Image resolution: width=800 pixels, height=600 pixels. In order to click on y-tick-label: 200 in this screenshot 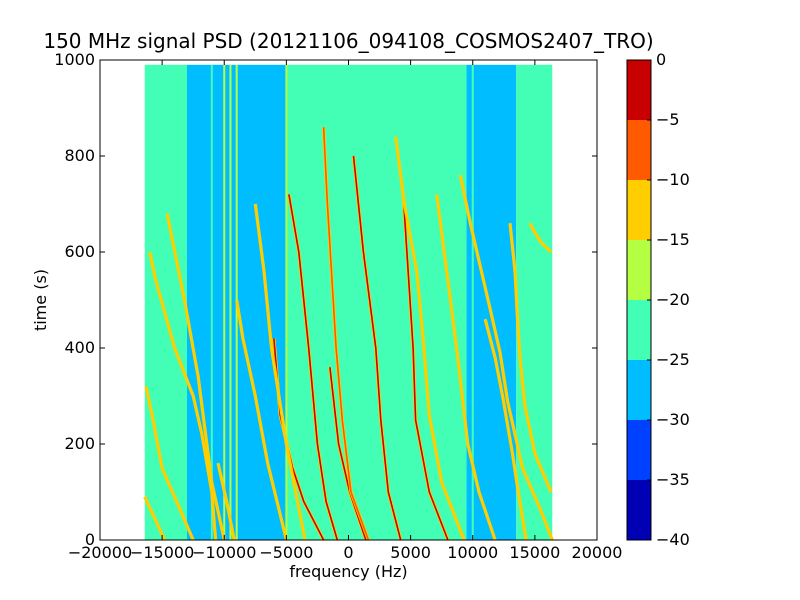, I will do `click(79, 443)`.